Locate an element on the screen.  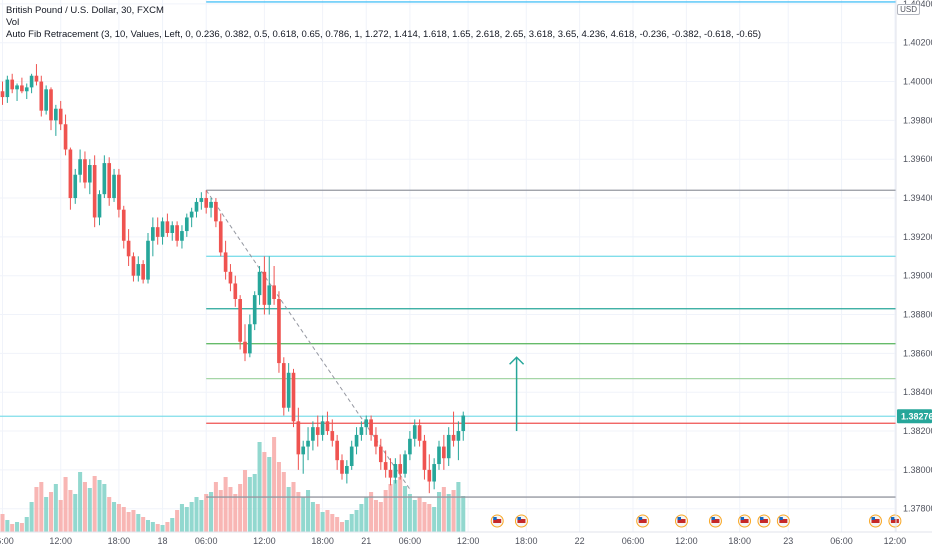
last-price-badge is located at coordinates (914, 416).